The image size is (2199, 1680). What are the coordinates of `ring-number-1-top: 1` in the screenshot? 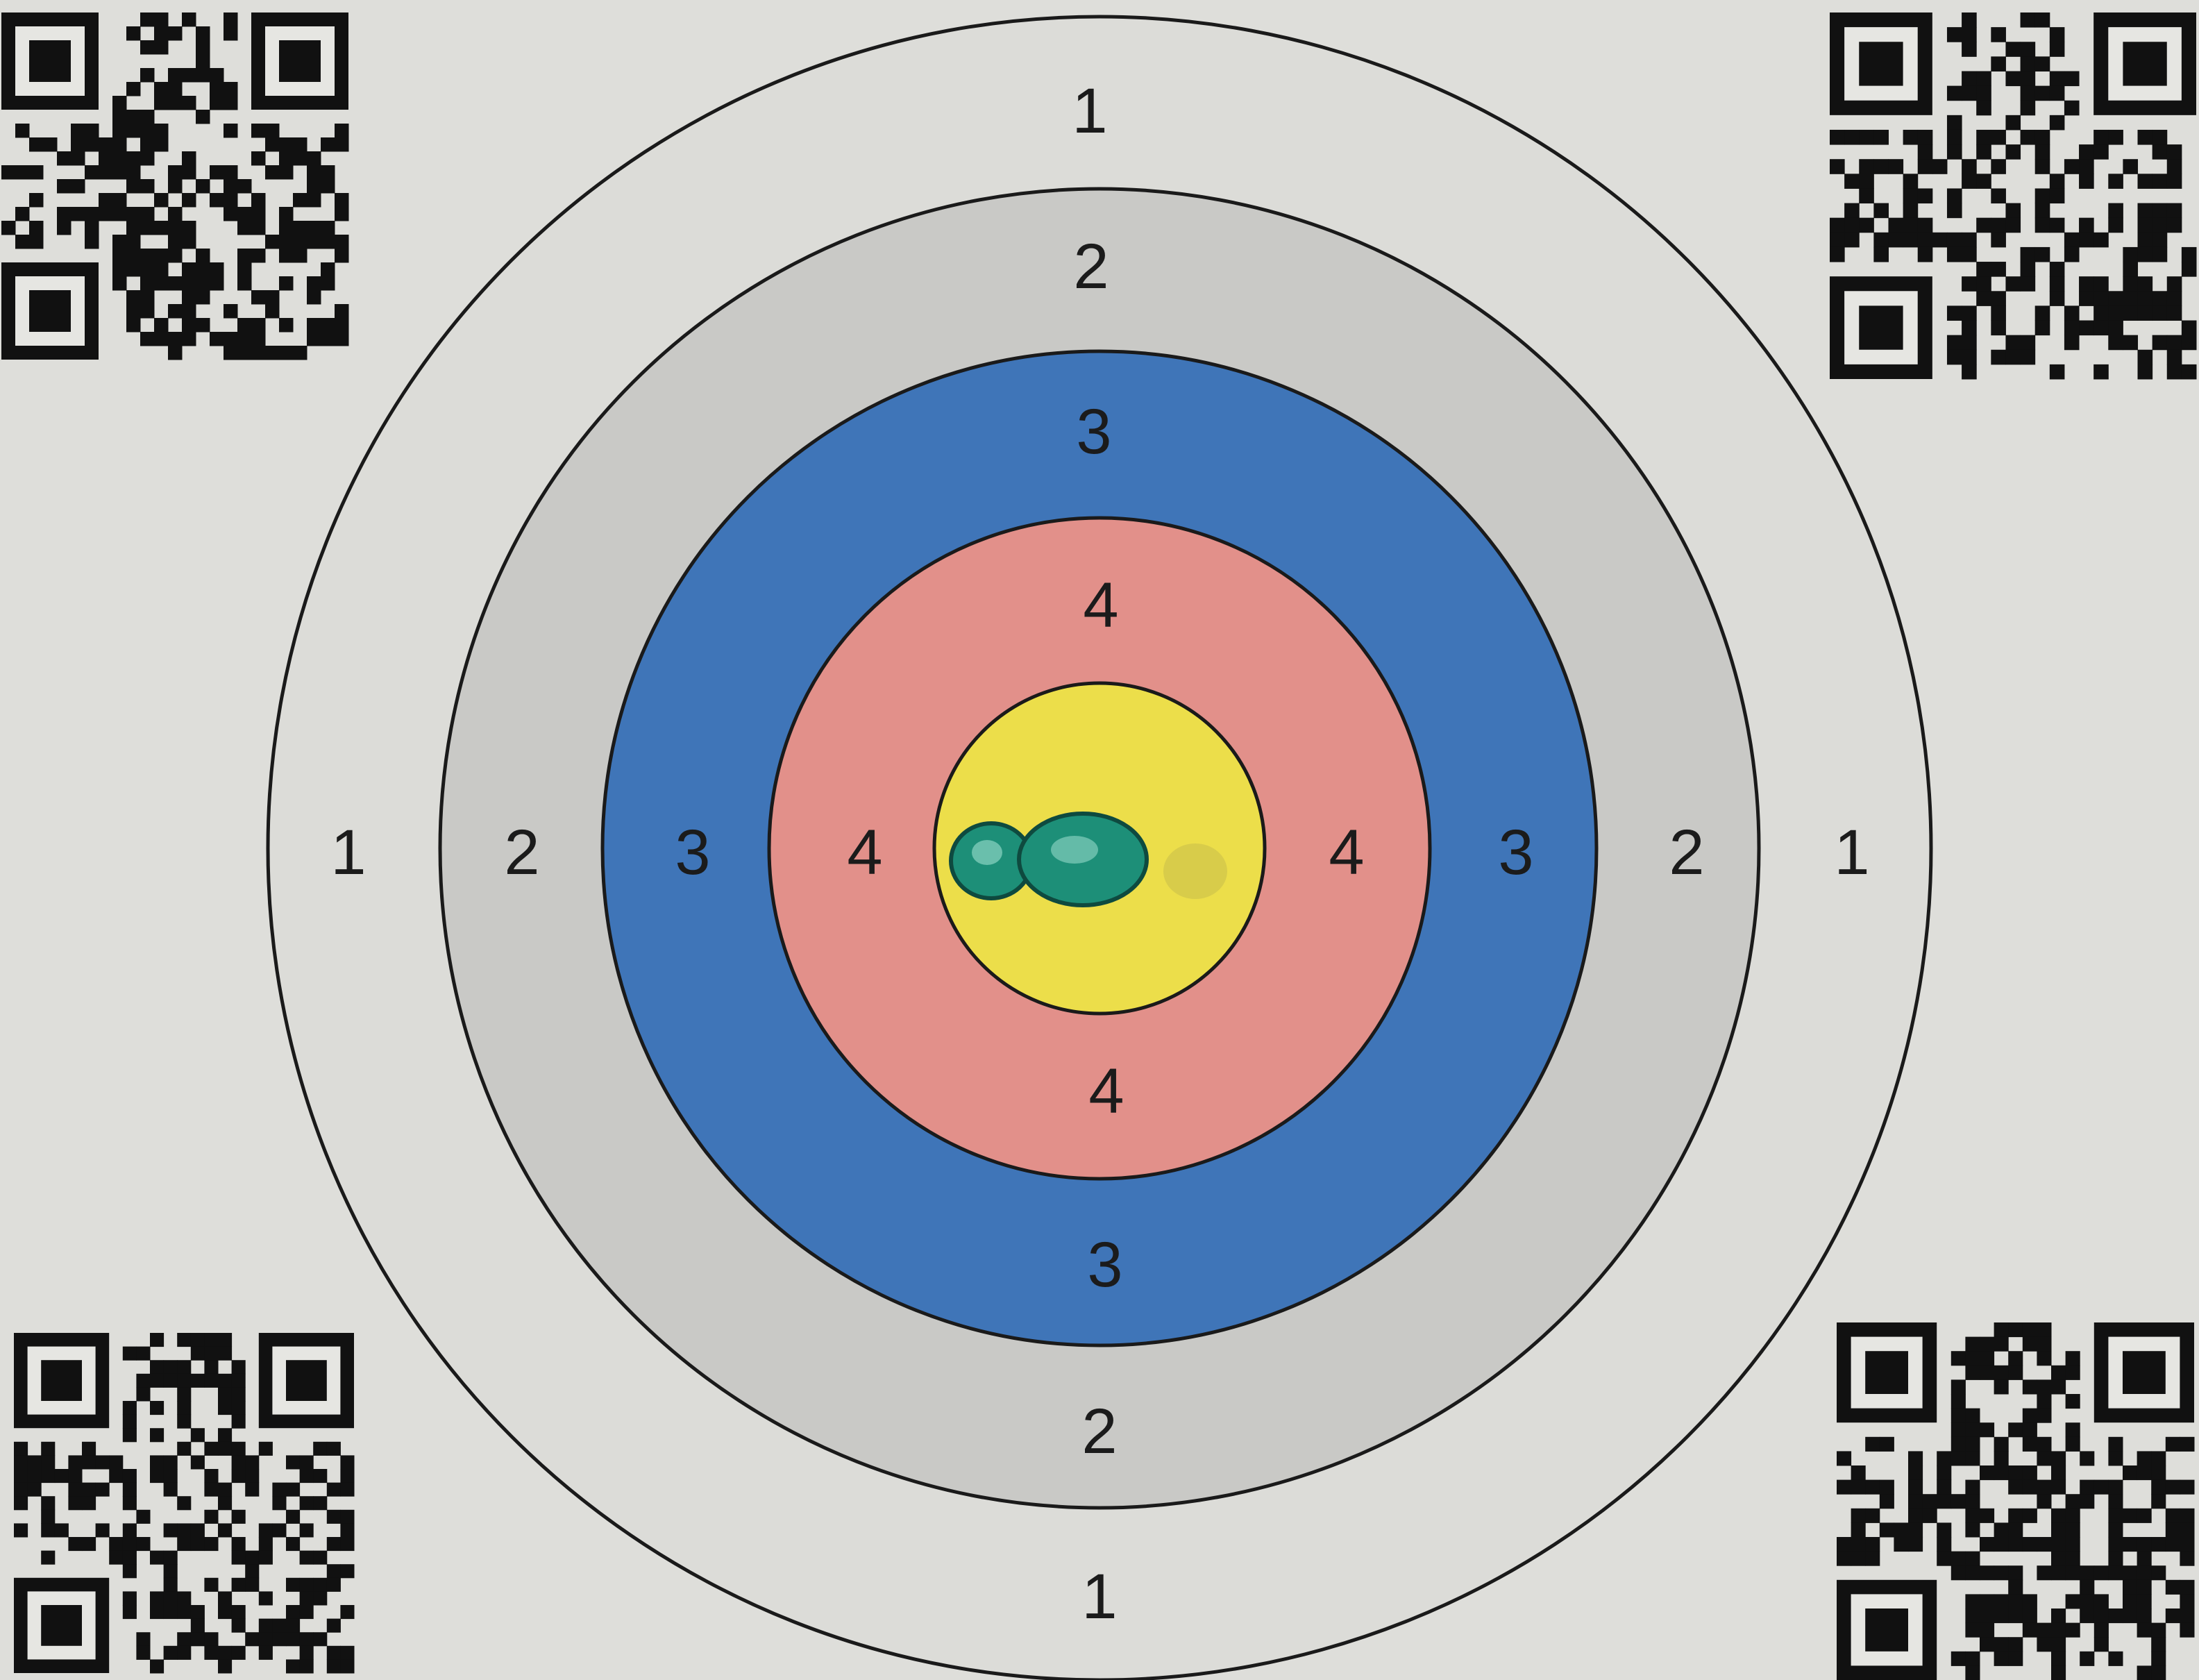 It's located at (1089, 111).